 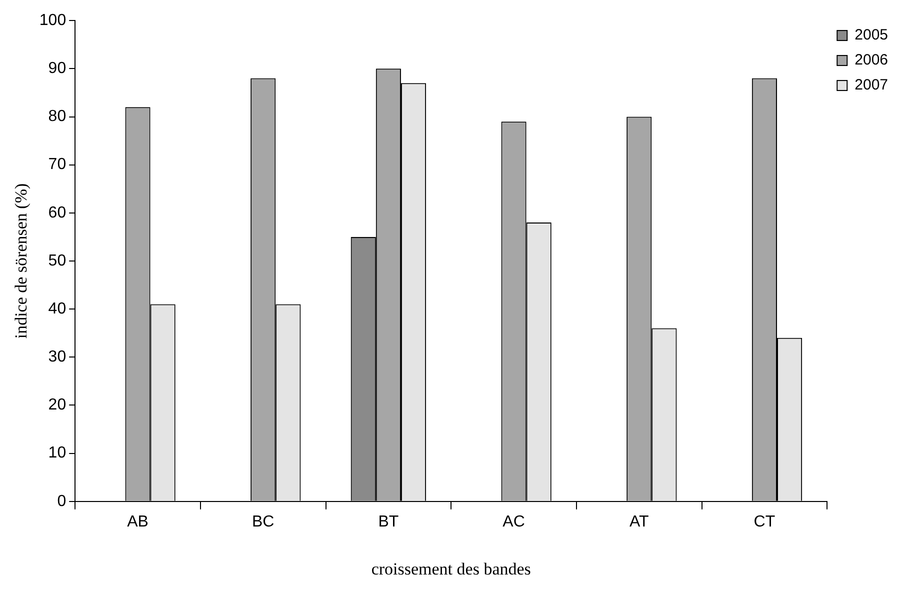 What do you see at coordinates (137, 521) in the screenshot?
I see `x-tick-label: AB` at bounding box center [137, 521].